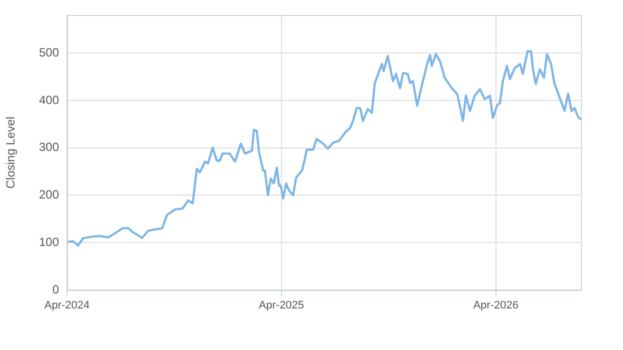  Describe the element at coordinates (67, 306) in the screenshot. I see `x-tick-label: Apr-2024` at that location.